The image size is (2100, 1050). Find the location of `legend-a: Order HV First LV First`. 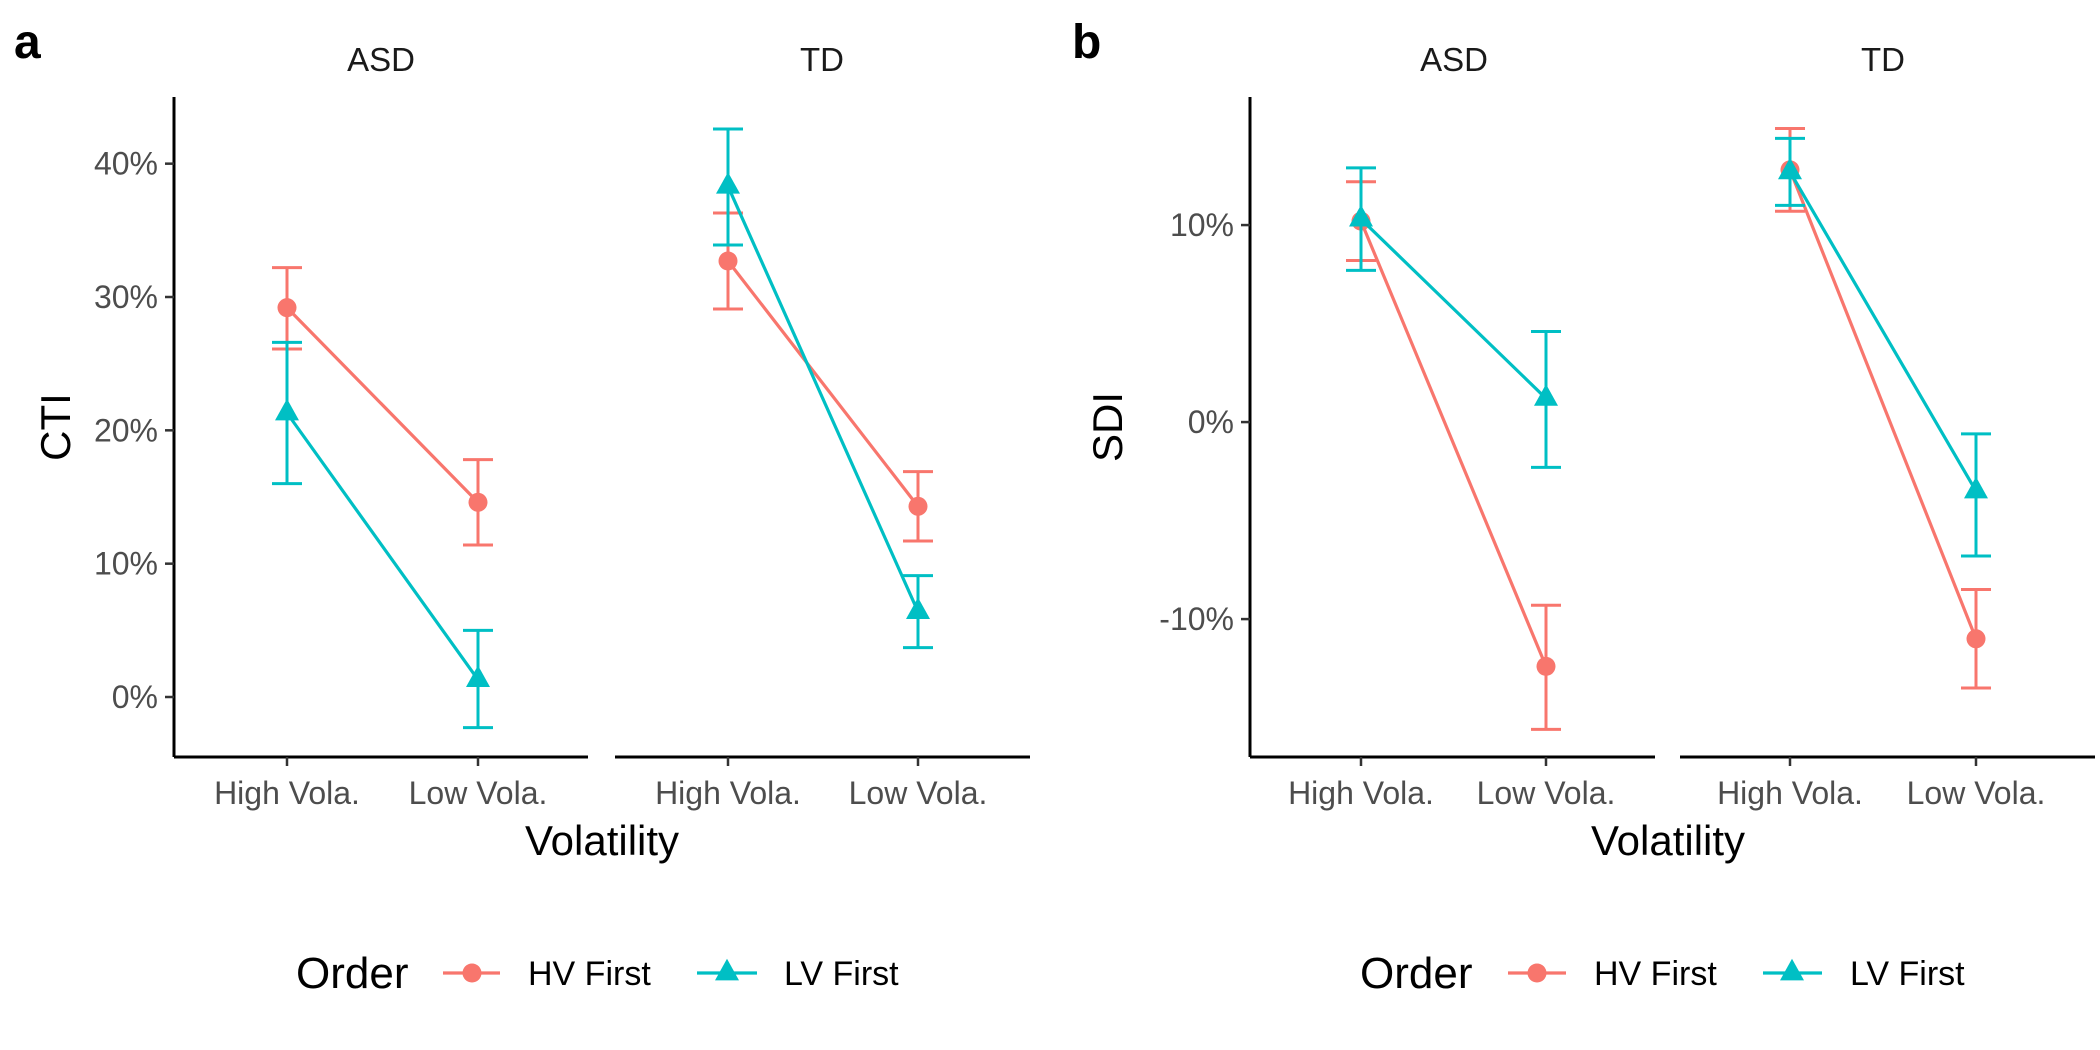

legend-a: Order HV First LV First is located at coordinates (597, 973).